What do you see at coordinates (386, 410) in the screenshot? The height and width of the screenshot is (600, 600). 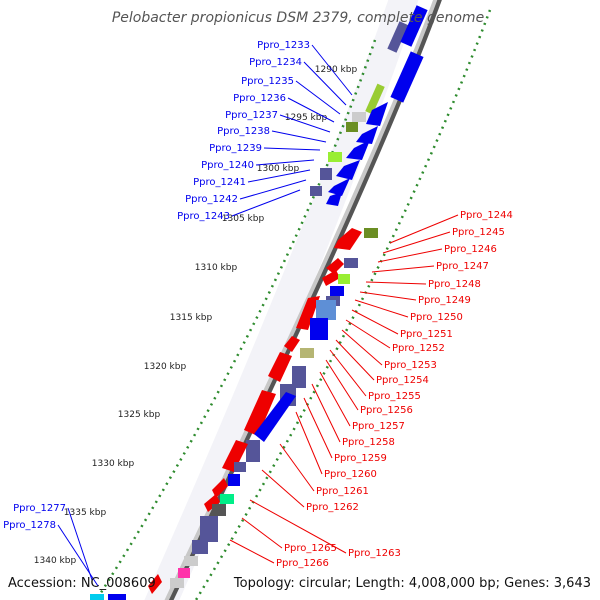 I see `gene-label: Ppro_1256` at bounding box center [386, 410].